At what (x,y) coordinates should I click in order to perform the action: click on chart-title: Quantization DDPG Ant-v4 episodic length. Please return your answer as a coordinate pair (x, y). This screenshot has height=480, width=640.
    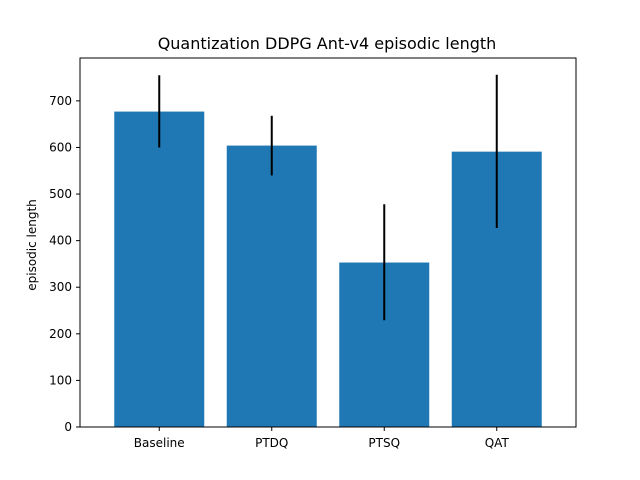
    Looking at the image, I should click on (327, 43).